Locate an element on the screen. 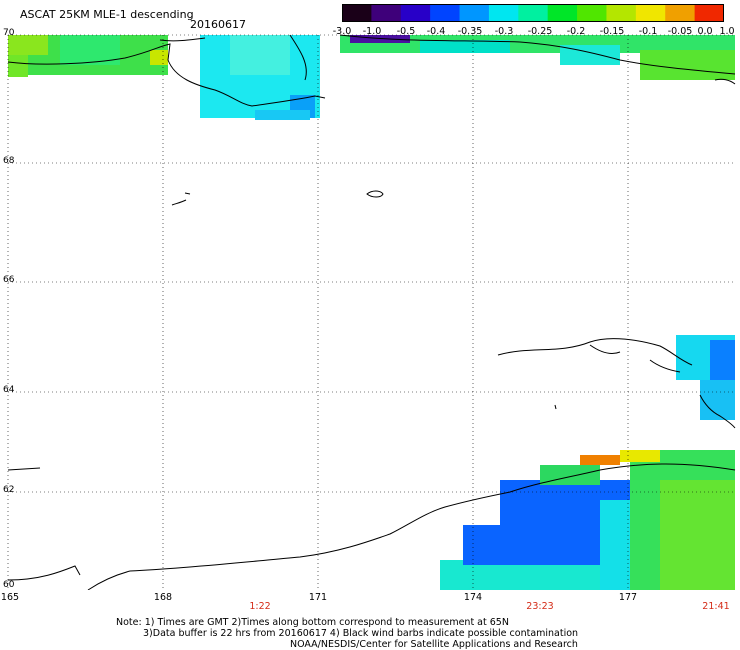 This screenshot has width=740, height=650. colorbar-label: -0.2 is located at coordinates (576, 31).